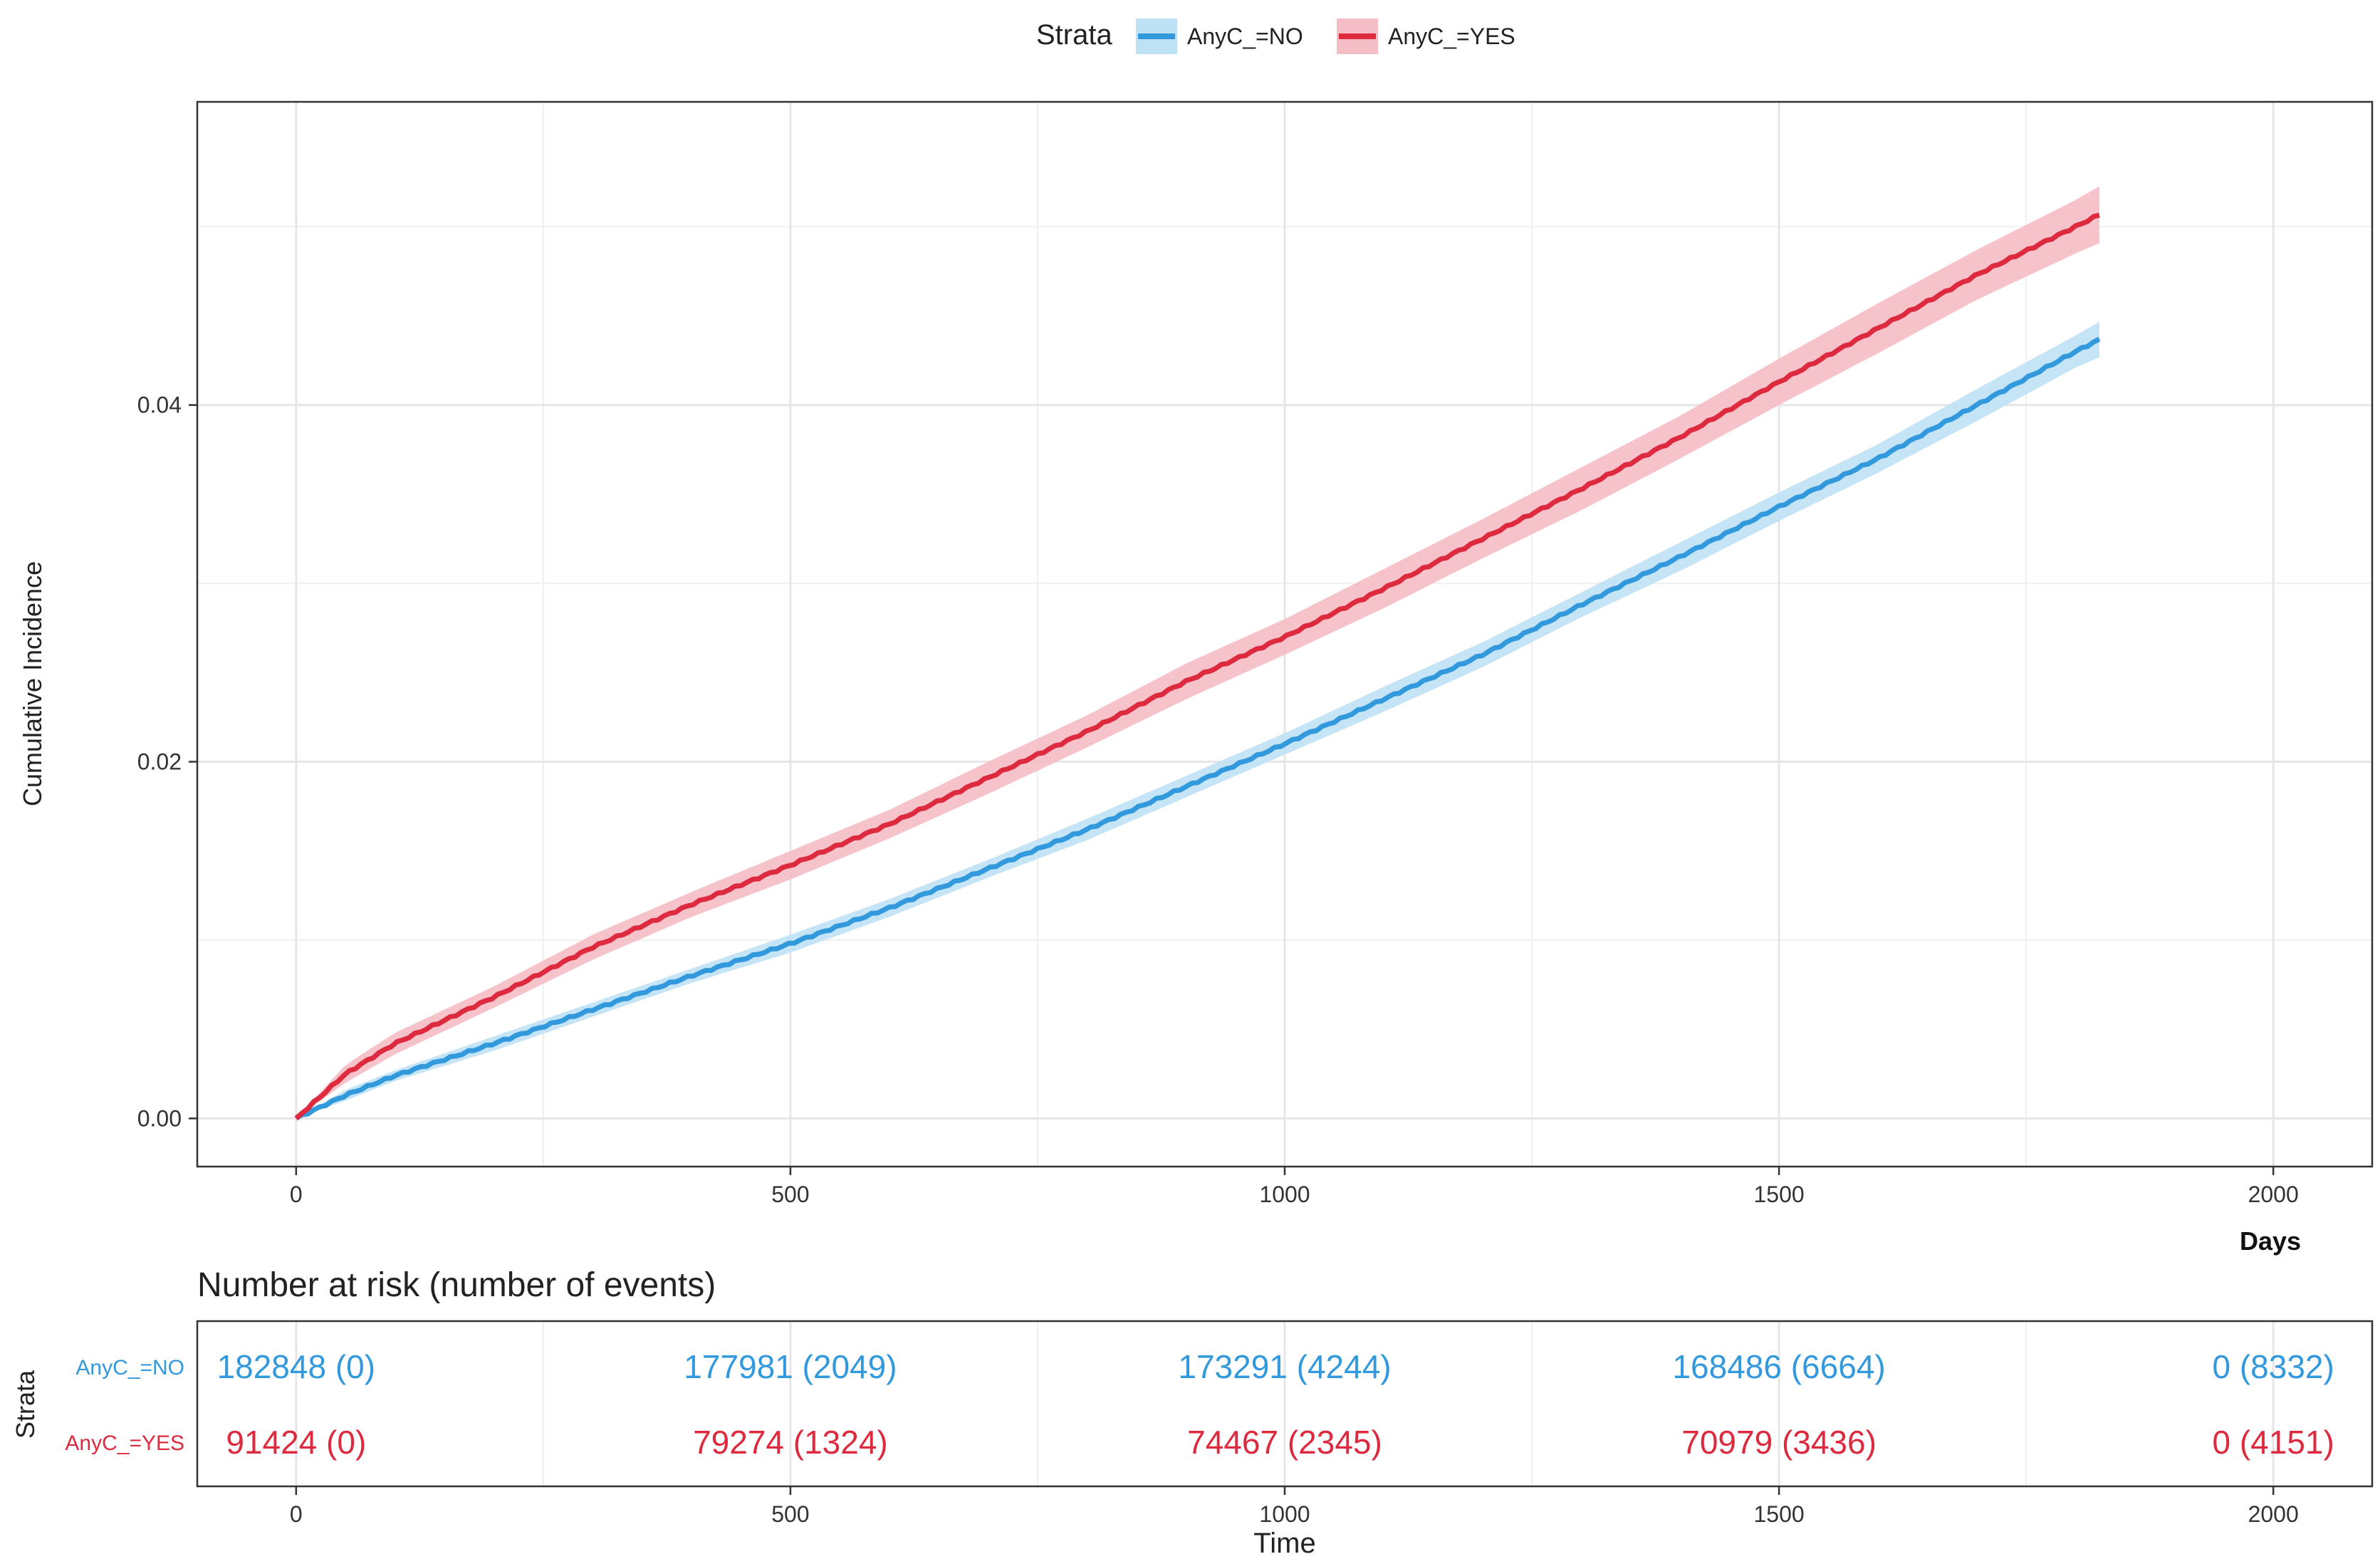 Image resolution: width=2380 pixels, height=1559 pixels. What do you see at coordinates (296, 1366) in the screenshot?
I see `risk-cell: 182848 (0)` at bounding box center [296, 1366].